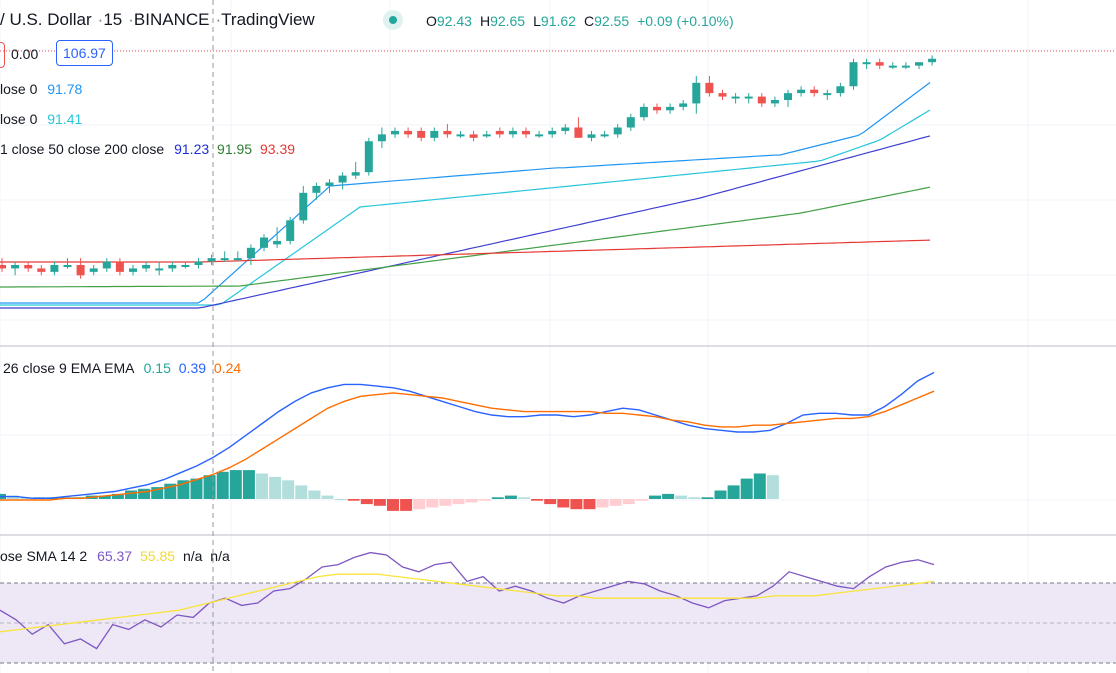  Describe the element at coordinates (157, 19) in the screenshot. I see `symbol-title: / U.S. Dollar ·15 ·BINANCE ·TradingView` at that location.